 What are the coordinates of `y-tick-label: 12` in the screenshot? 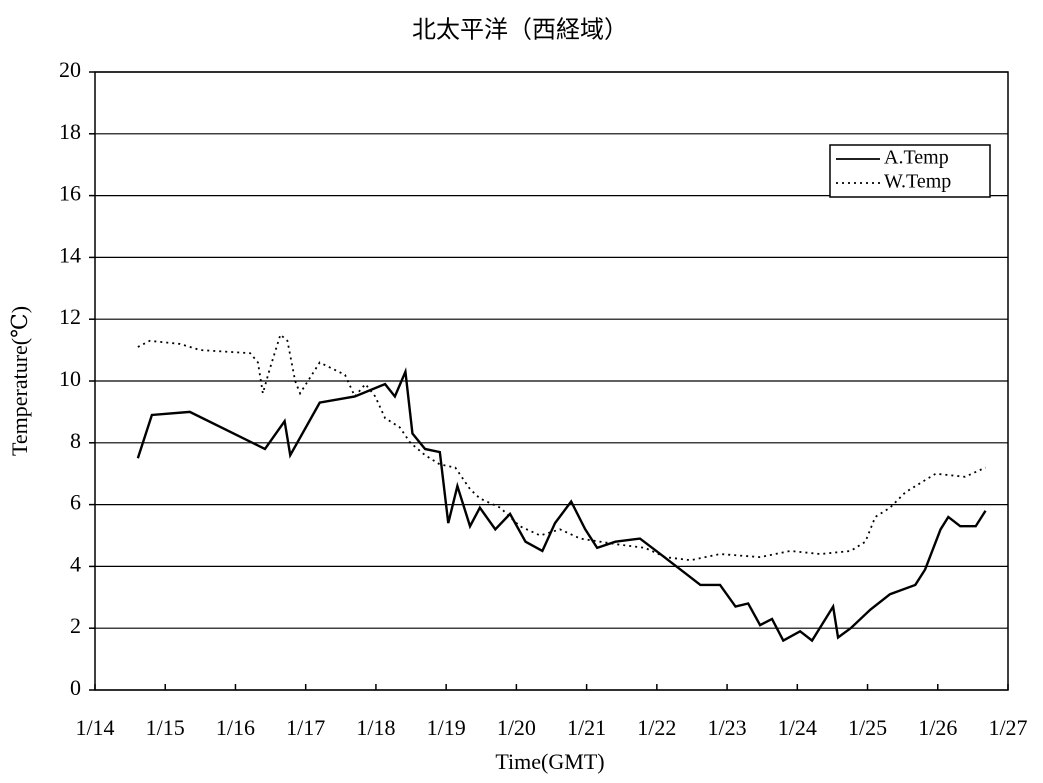 It's located at (70, 316).